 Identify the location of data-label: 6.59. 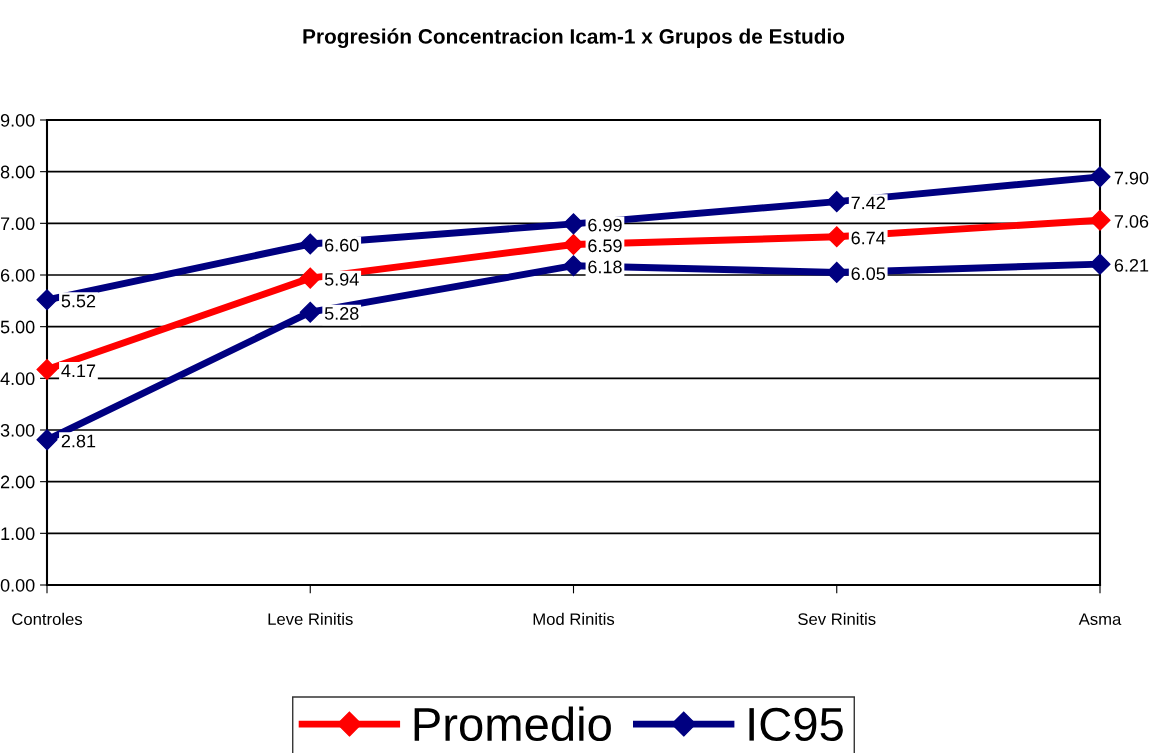
(605, 246).